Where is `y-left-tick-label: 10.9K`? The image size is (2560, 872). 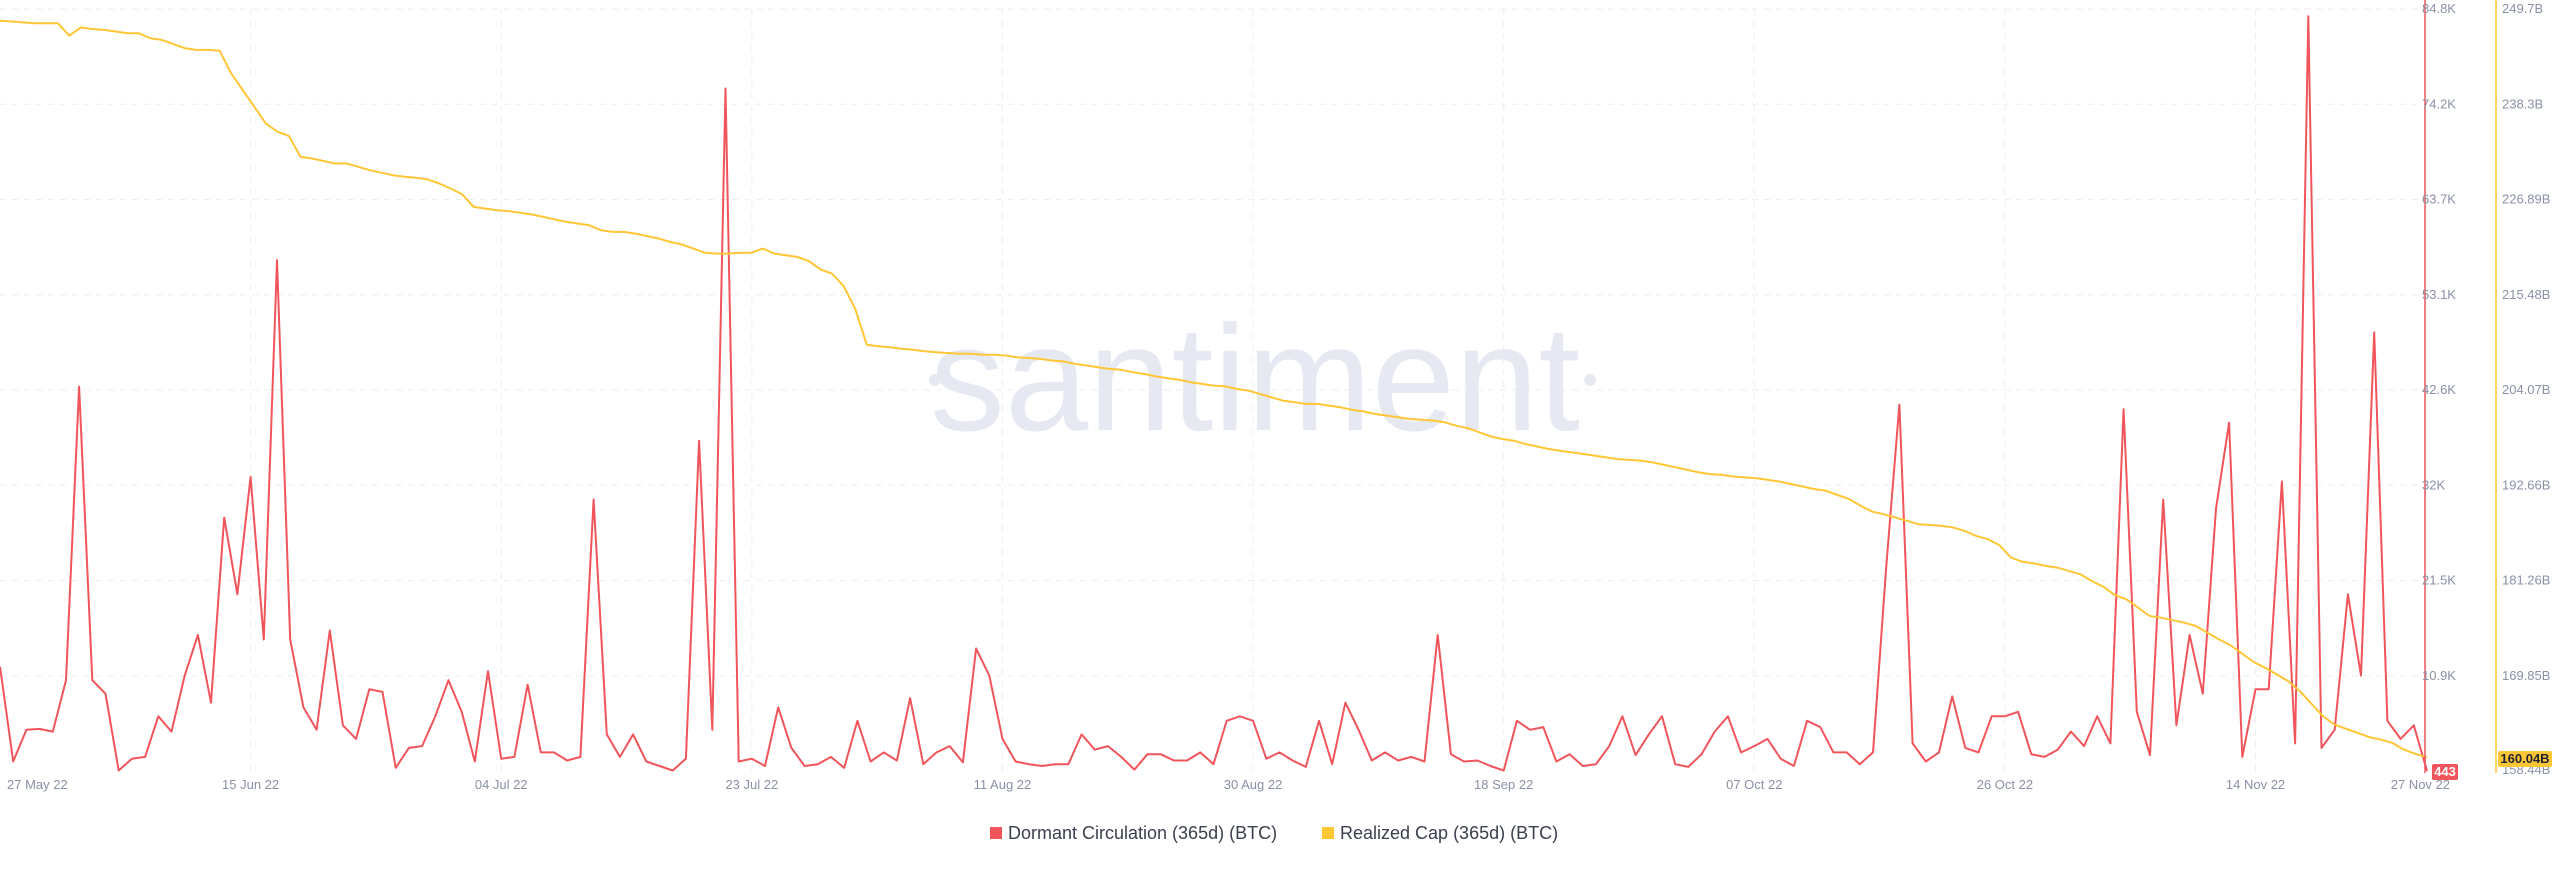
y-left-tick-label: 10.9K is located at coordinates (2439, 675).